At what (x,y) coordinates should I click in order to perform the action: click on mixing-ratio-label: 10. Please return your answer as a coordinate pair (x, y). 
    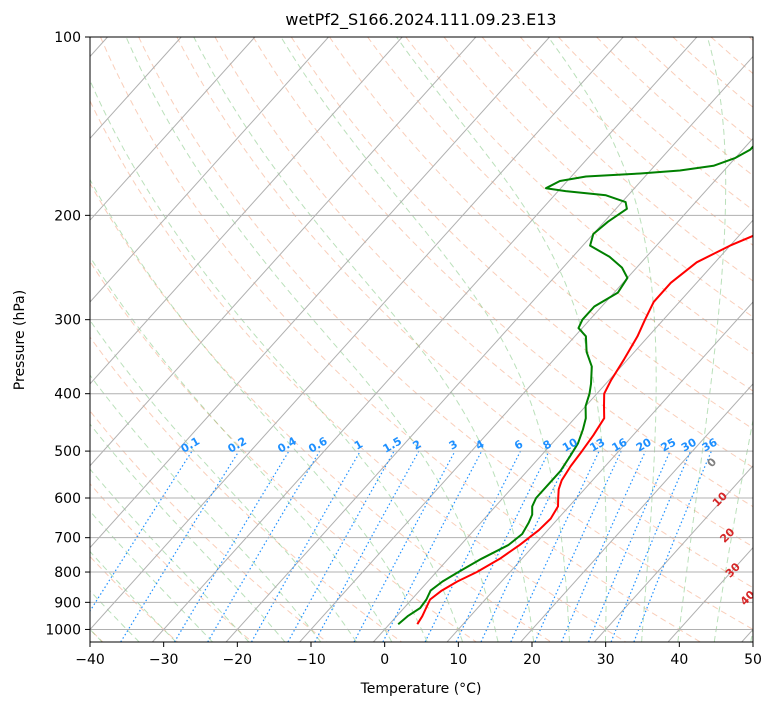
    Looking at the image, I should click on (570, 444).